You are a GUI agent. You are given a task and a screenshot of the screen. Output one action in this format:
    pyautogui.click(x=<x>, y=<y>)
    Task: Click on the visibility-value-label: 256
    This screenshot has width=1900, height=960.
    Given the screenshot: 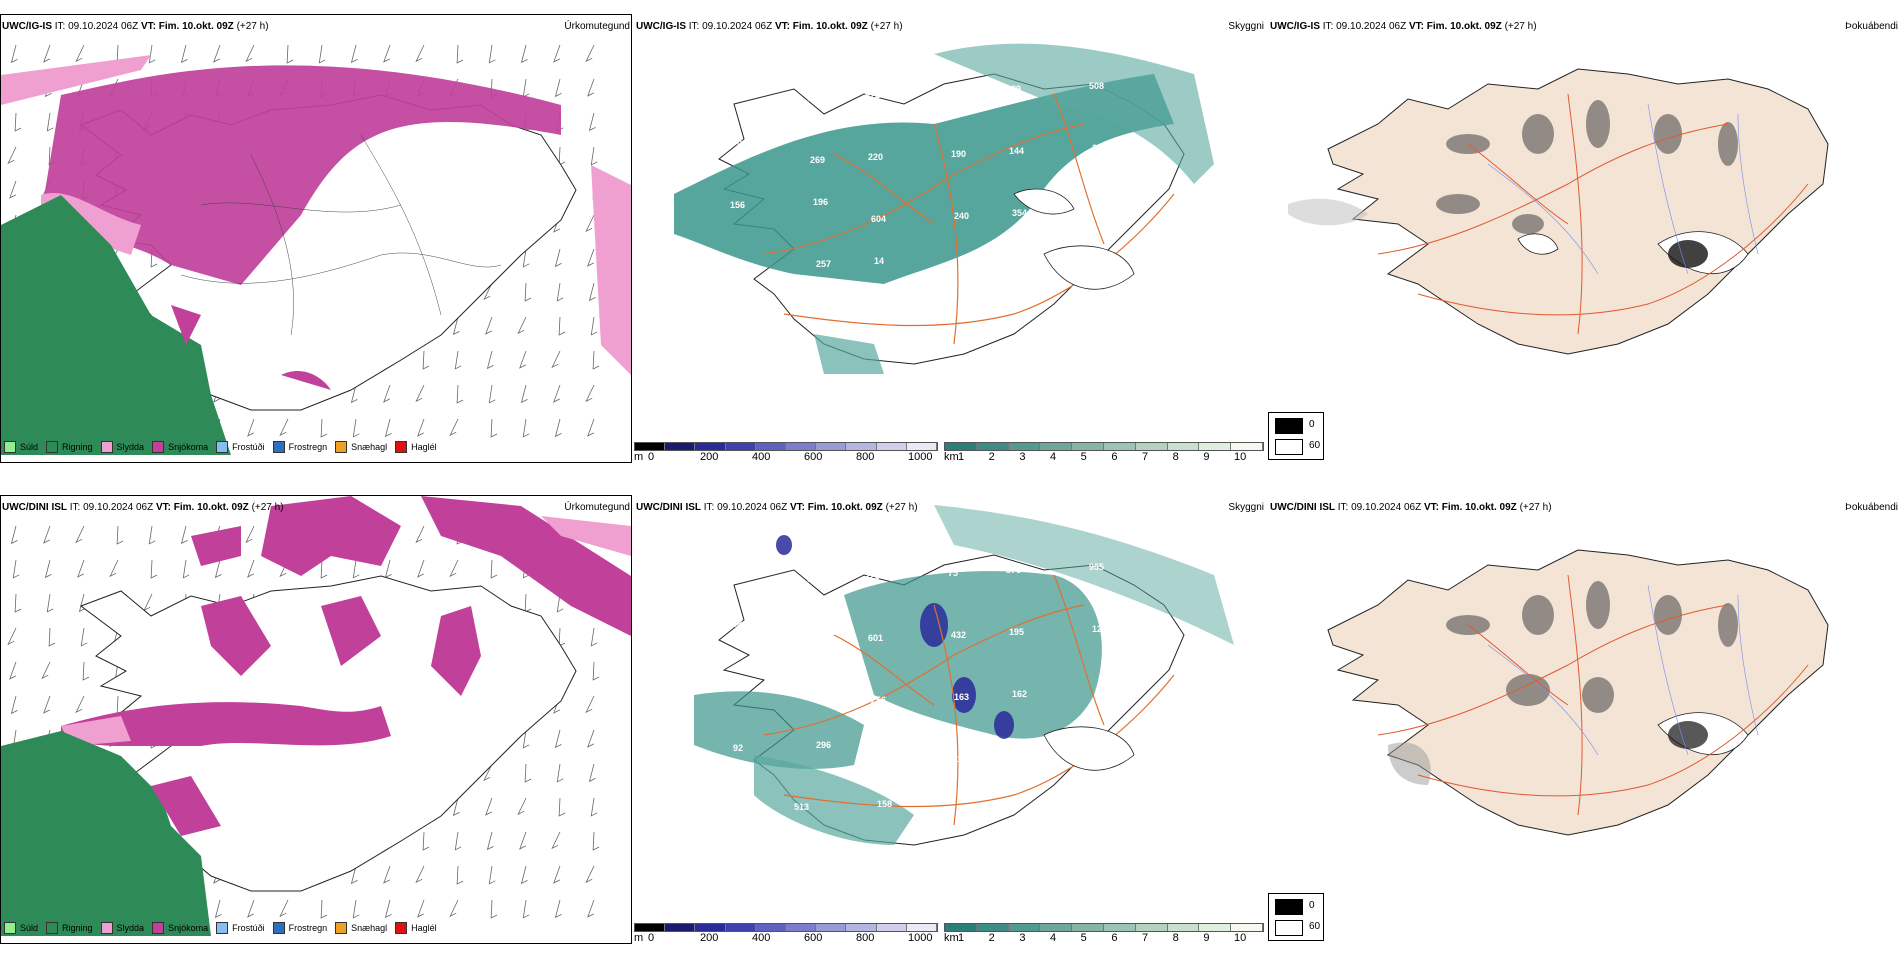 What is the action you would take?
    pyautogui.click(x=878, y=700)
    